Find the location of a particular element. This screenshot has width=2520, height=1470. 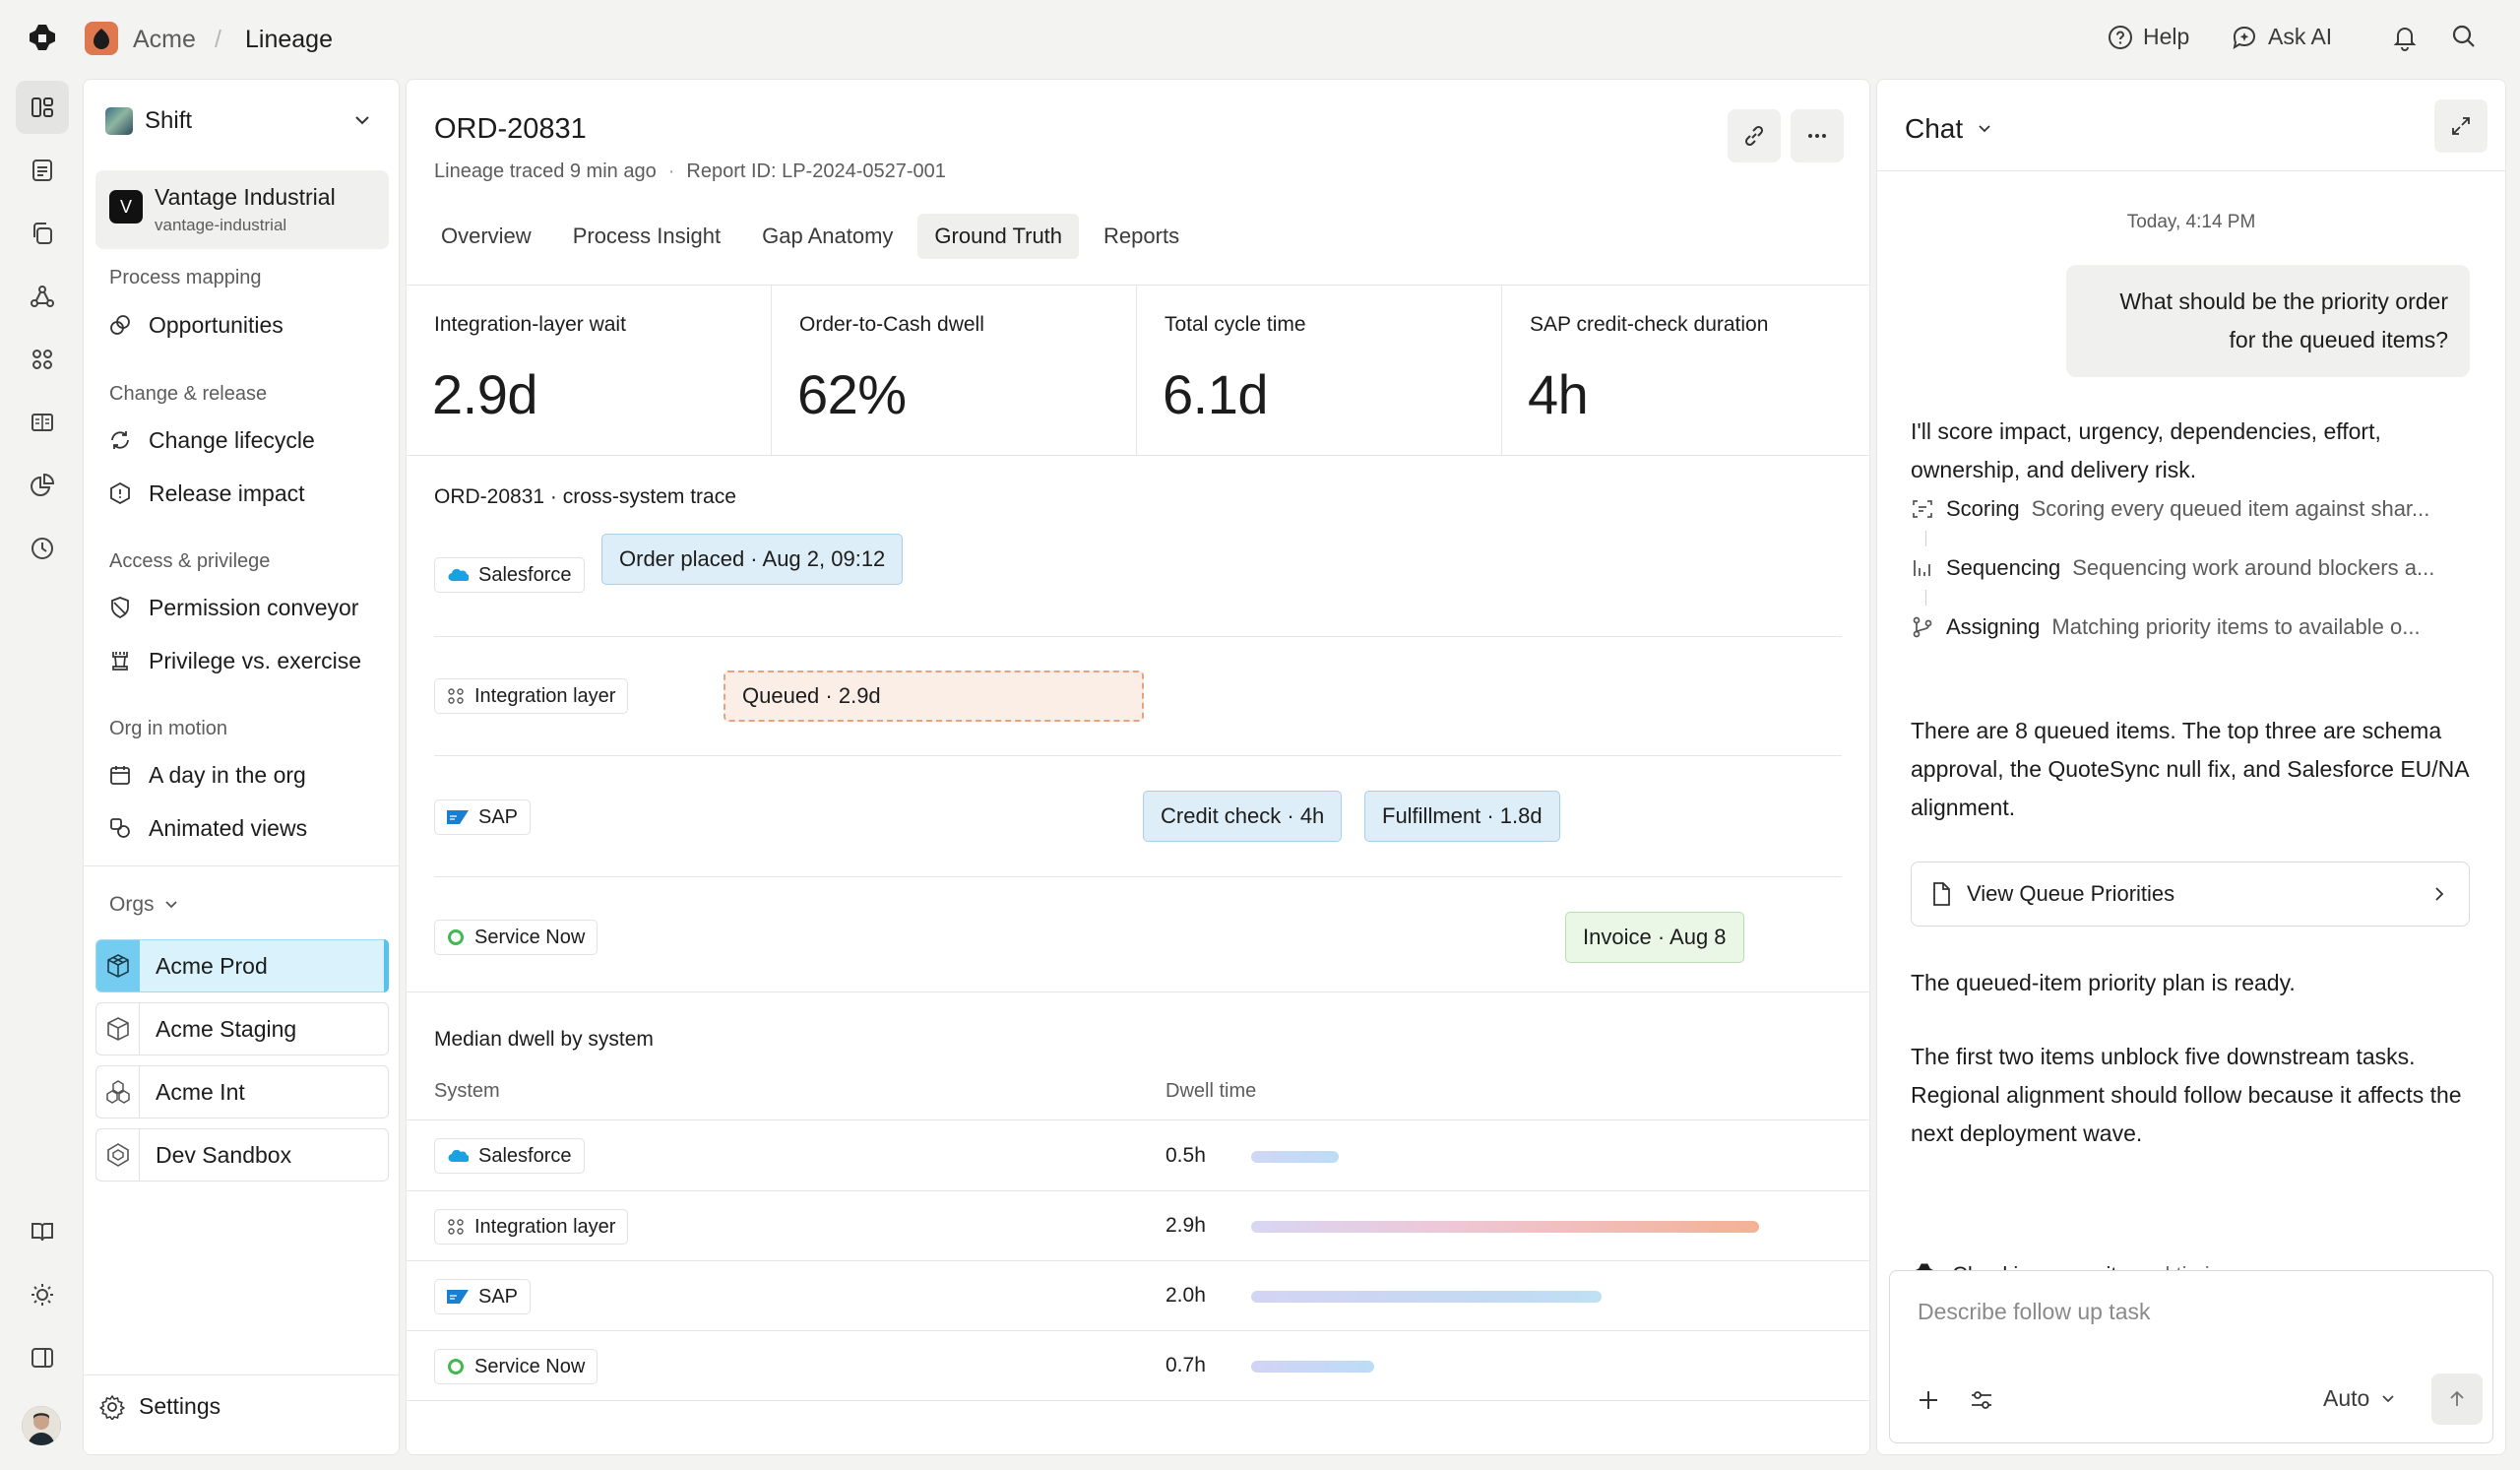

rail-sidebar-toggle-button is located at coordinates (42, 1357).